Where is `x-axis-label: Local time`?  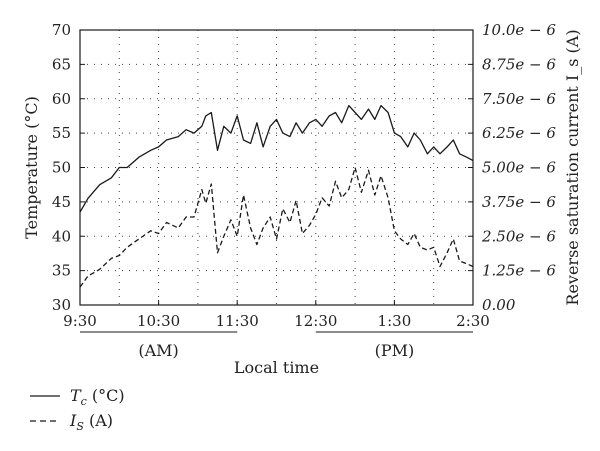 x-axis-label: Local time is located at coordinates (276, 367).